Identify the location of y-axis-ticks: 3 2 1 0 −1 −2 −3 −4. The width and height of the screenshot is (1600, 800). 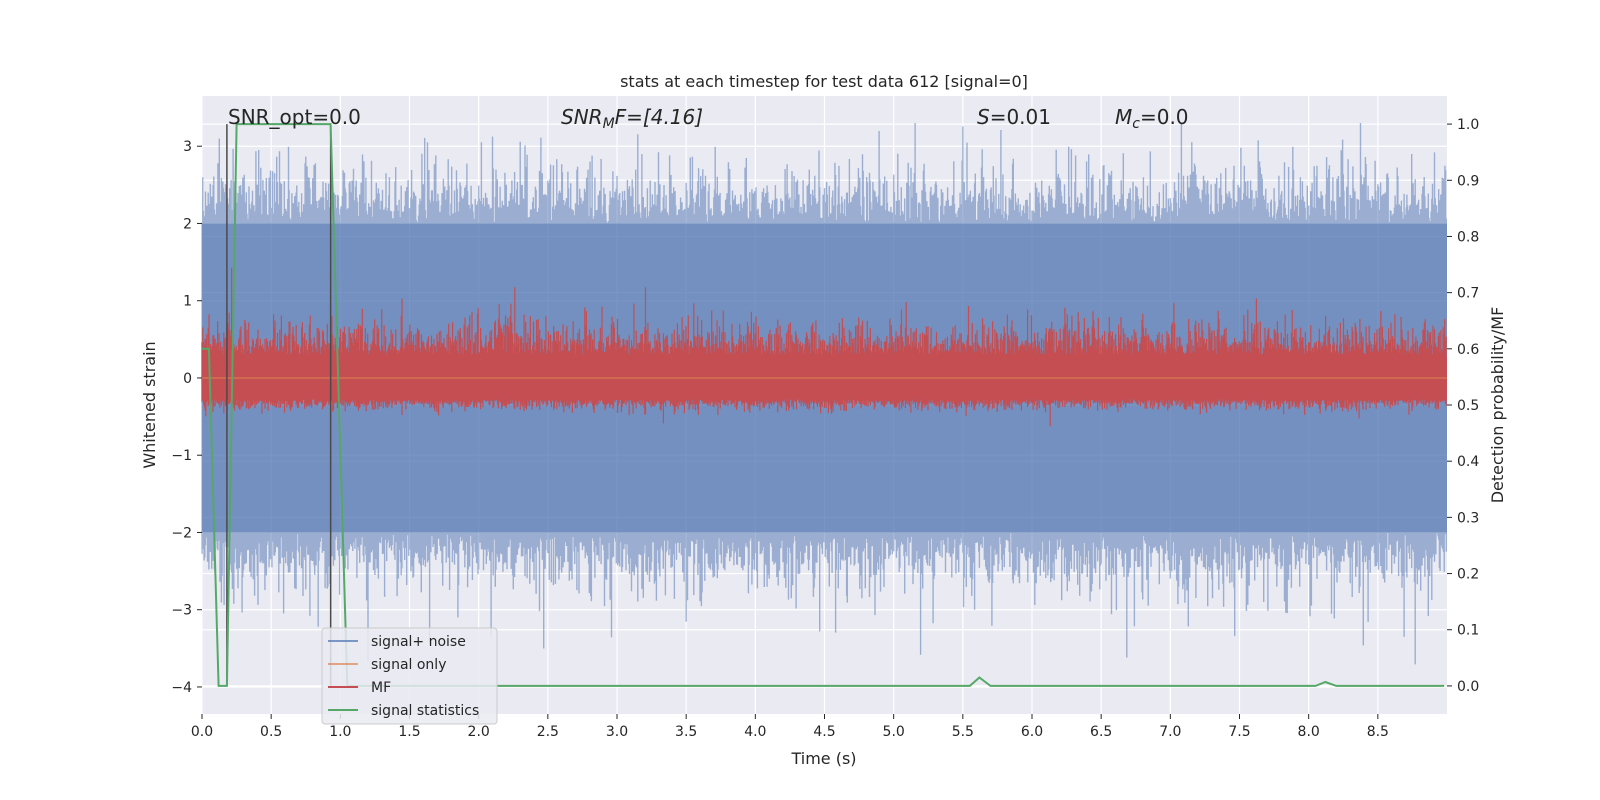
(186, 417).